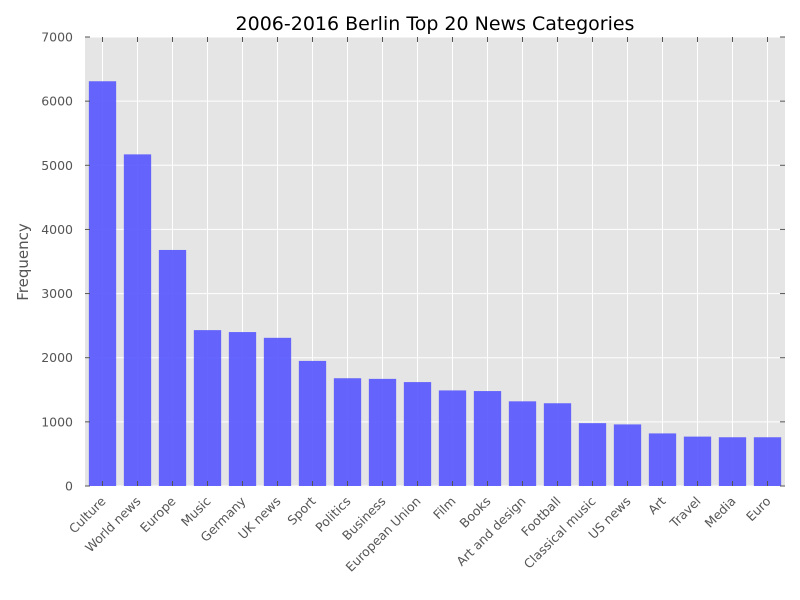 This screenshot has height=600, width=800. I want to click on bar-music, so click(207, 408).